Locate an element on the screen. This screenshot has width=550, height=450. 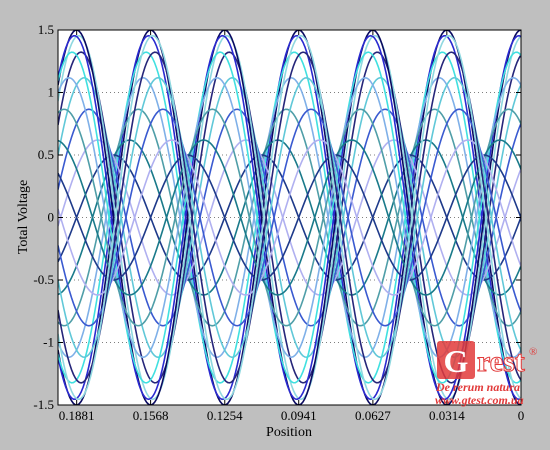
x-tick-label: 0.0627 is located at coordinates (373, 415).